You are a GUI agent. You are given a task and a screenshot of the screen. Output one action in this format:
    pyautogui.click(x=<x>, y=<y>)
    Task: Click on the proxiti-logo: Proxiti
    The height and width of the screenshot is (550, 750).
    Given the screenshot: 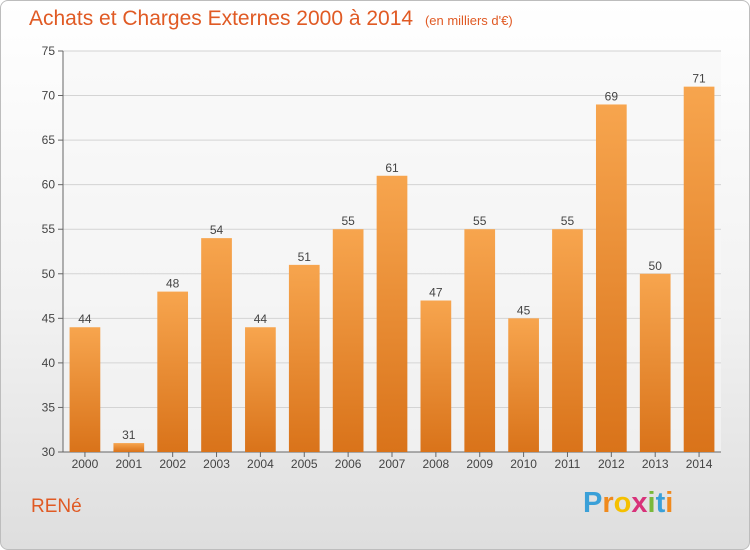 What is the action you would take?
    pyautogui.click(x=628, y=503)
    